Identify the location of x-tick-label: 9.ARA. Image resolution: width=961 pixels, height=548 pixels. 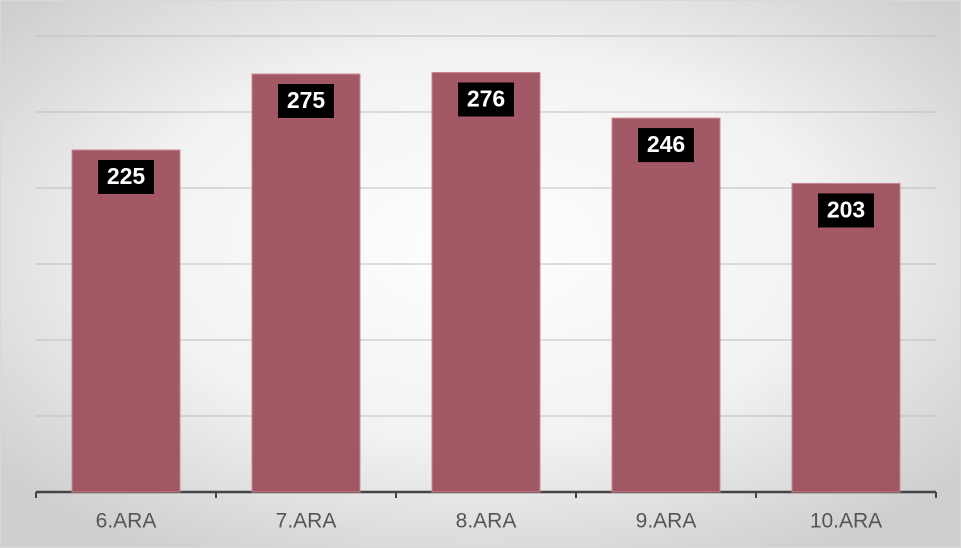
(666, 521).